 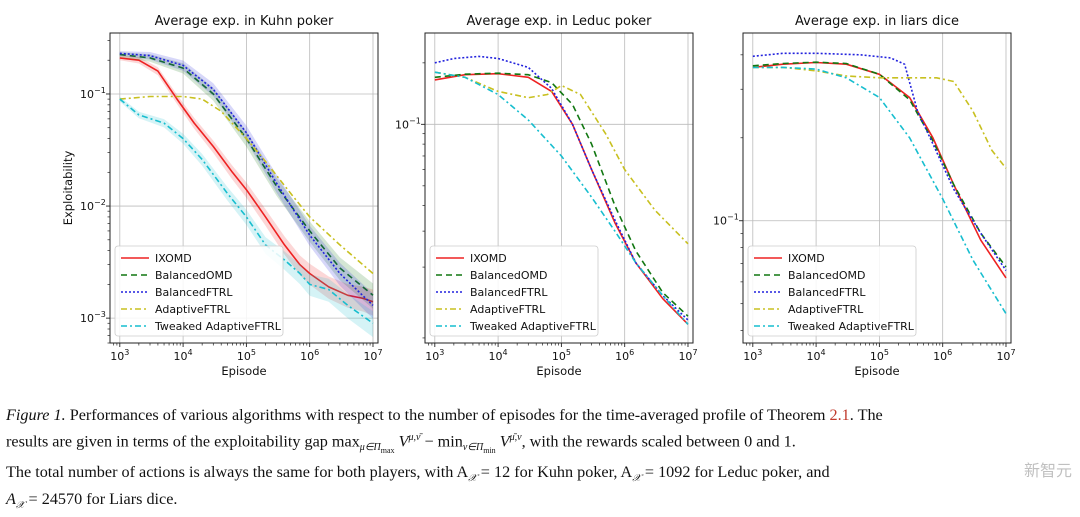 I want to click on theorem-reference-link: 2.1, so click(x=839, y=415).